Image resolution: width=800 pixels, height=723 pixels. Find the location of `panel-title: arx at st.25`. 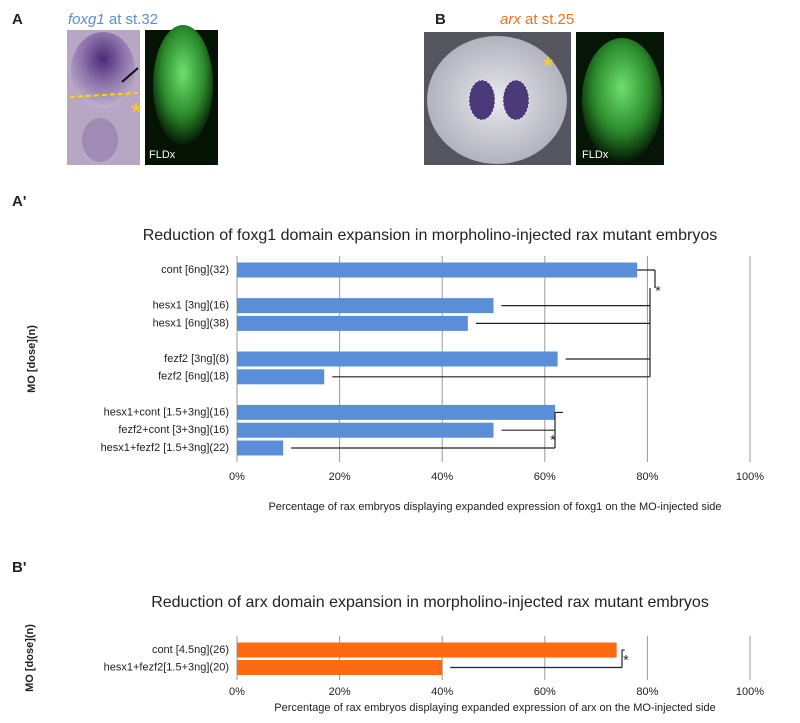

panel-title: arx at st.25 is located at coordinates (537, 19).